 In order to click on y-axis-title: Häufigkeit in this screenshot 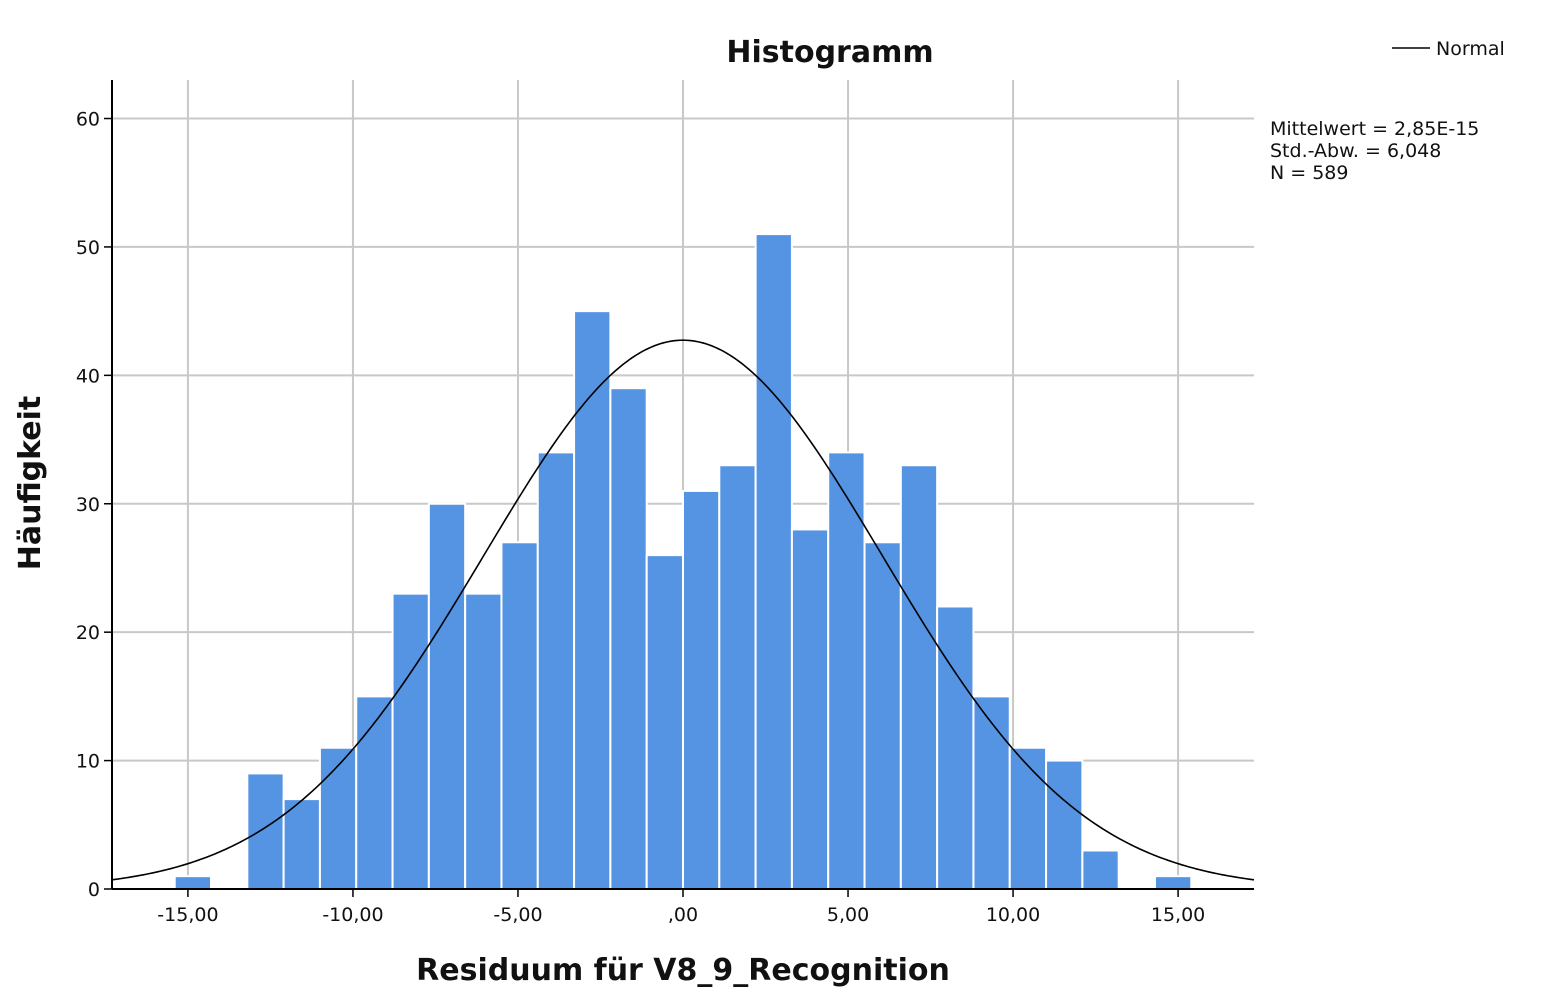, I will do `click(30, 483)`.